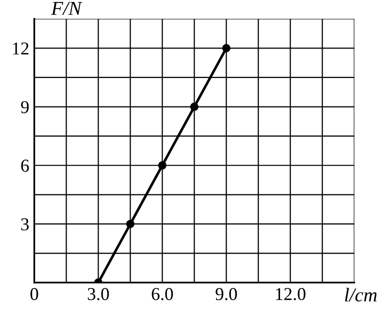 The width and height of the screenshot is (381, 314). I want to click on y-tick-label: 3, so click(25, 224).